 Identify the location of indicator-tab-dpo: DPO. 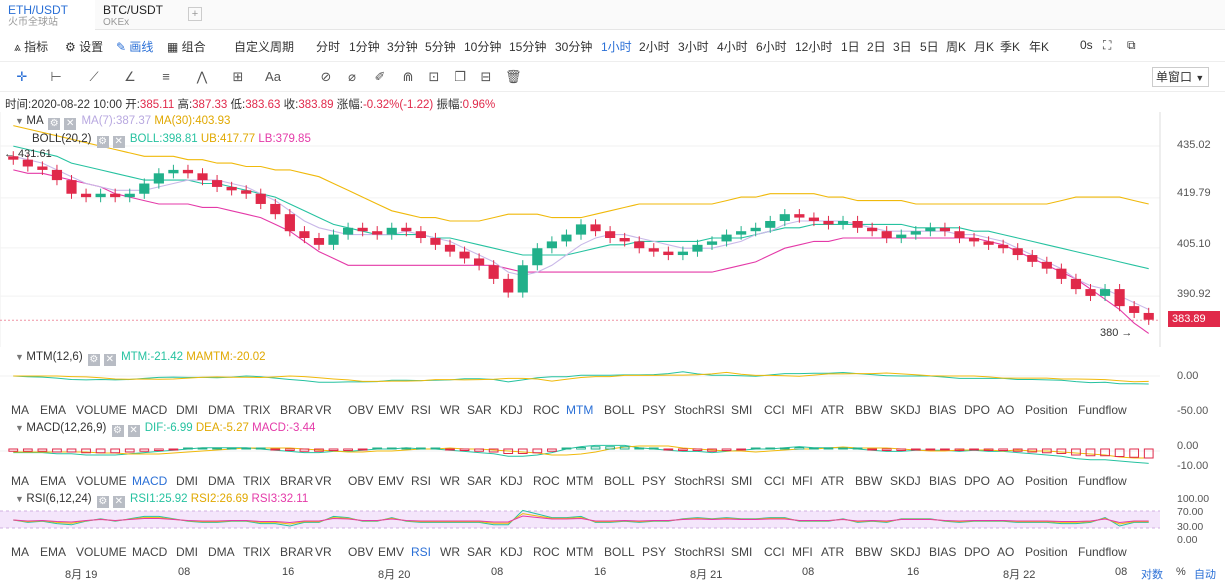
(977, 410).